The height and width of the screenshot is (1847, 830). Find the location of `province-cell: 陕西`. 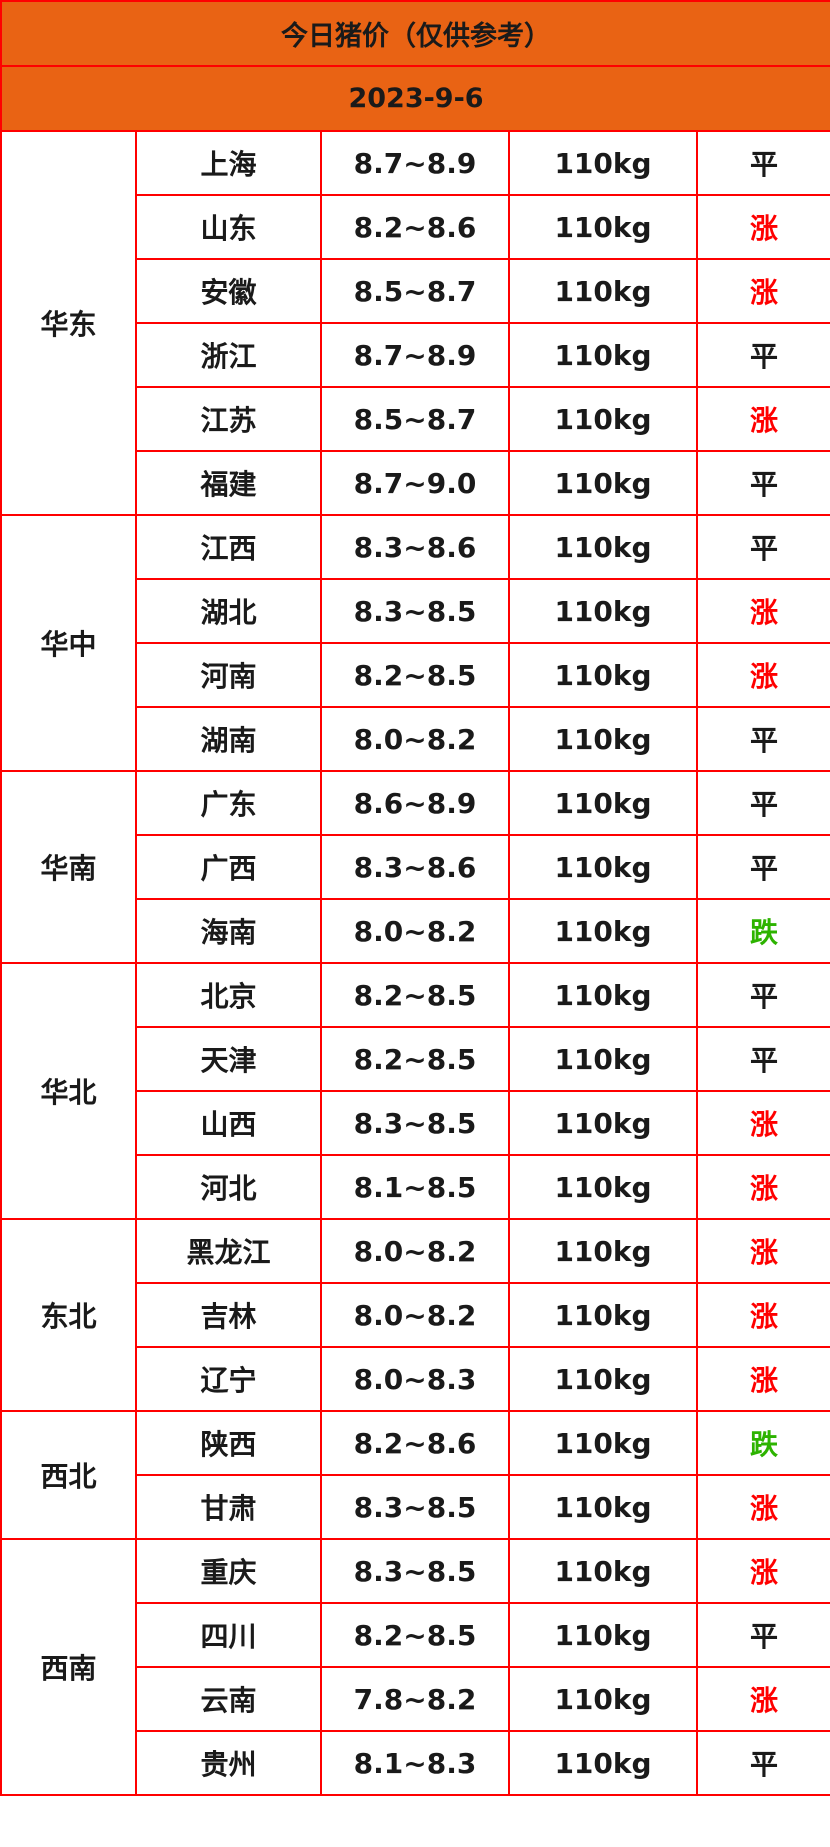

province-cell: 陕西 is located at coordinates (228, 1443).